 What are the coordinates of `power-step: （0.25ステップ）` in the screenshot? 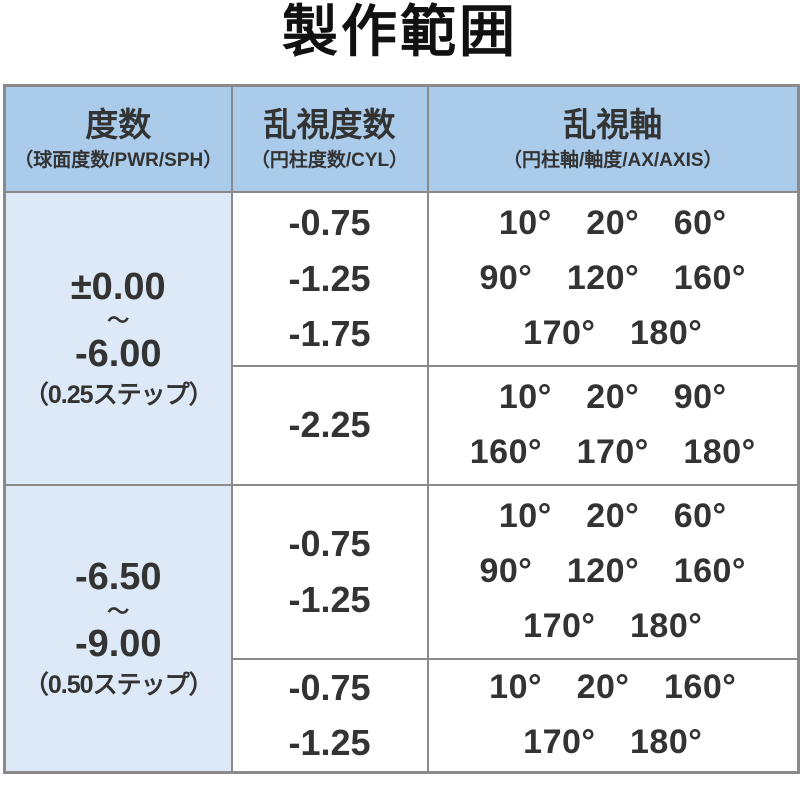 It's located at (118, 394).